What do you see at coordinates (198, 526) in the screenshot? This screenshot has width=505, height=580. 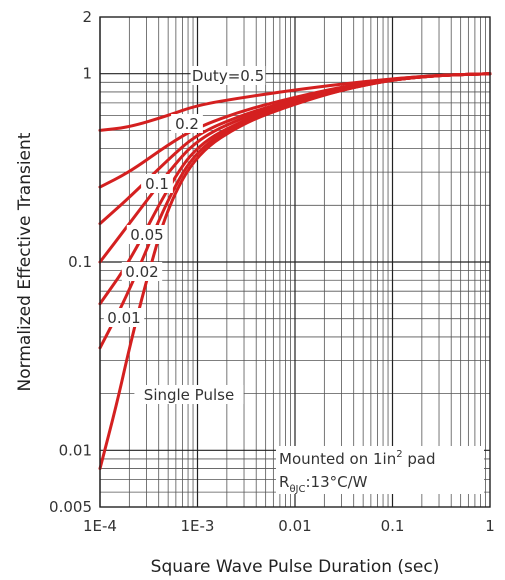 I see `x-tick-label: 1E-3` at bounding box center [198, 526].